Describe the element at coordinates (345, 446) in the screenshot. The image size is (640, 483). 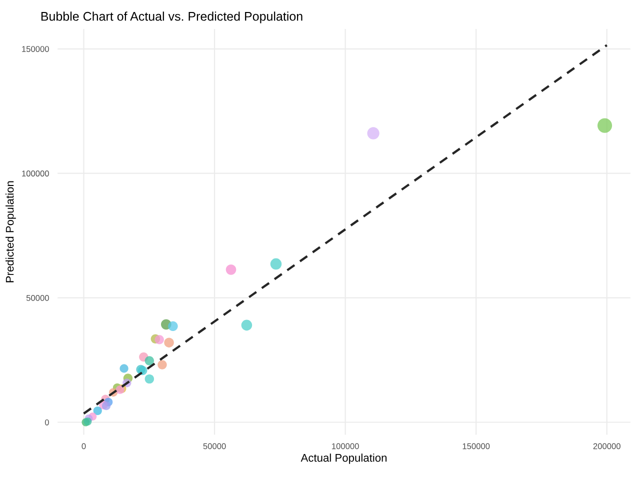
I see `x-tick-label: 100000` at that location.